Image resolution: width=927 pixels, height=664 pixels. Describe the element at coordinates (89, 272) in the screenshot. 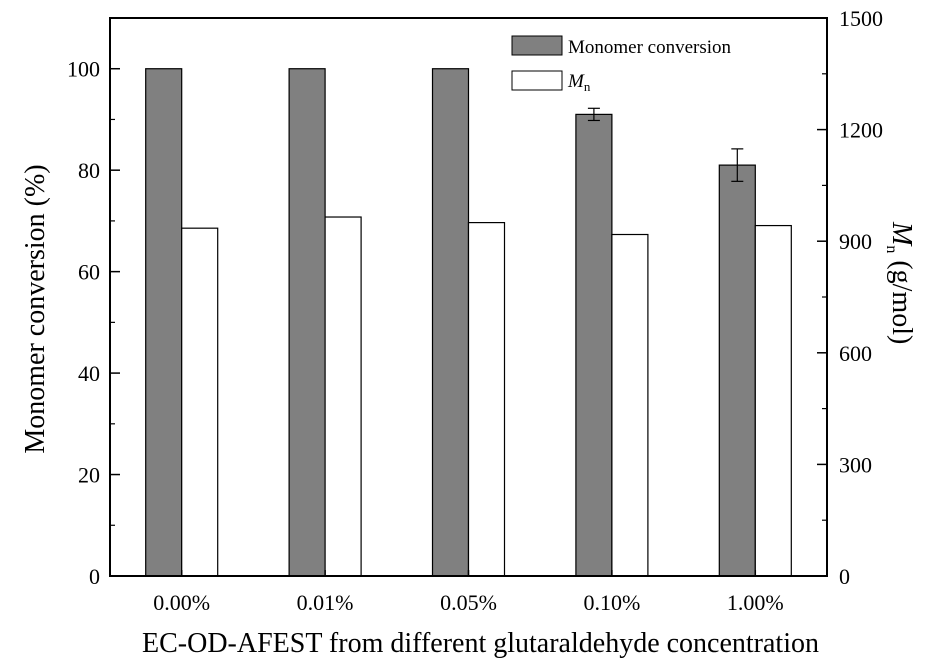

I see `y-tick-label-3: 60` at that location.